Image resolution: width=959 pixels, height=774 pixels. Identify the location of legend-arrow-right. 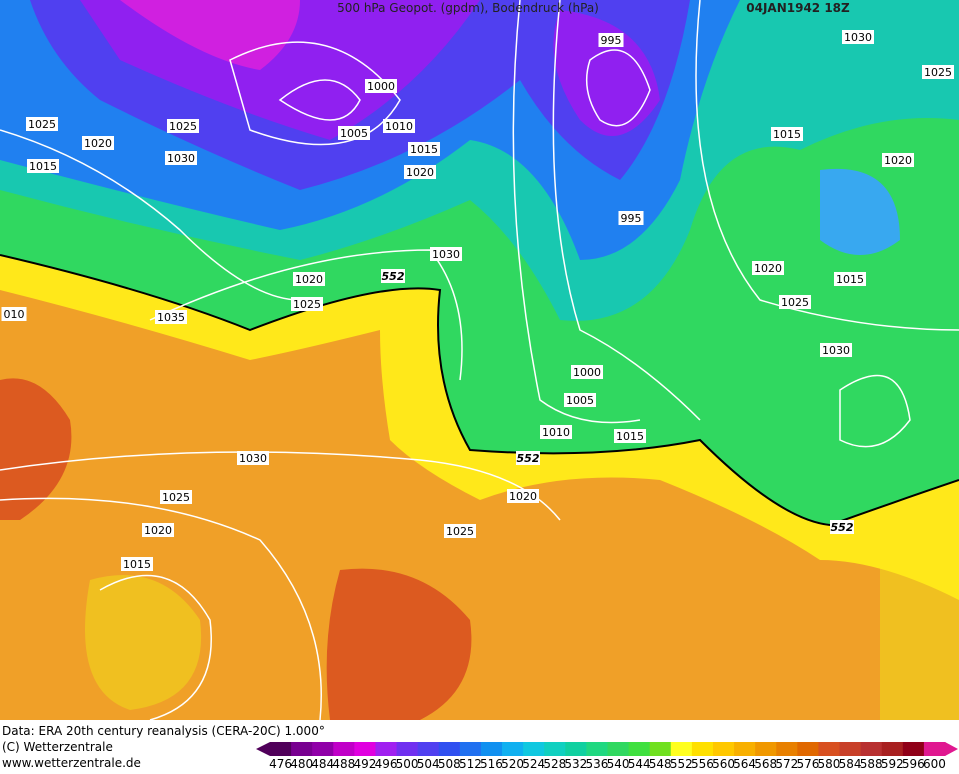
(951, 749).